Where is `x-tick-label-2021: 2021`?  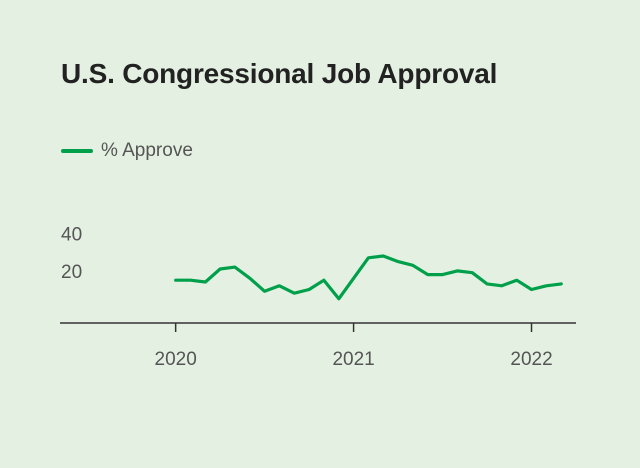
x-tick-label-2021: 2021 is located at coordinates (353, 359).